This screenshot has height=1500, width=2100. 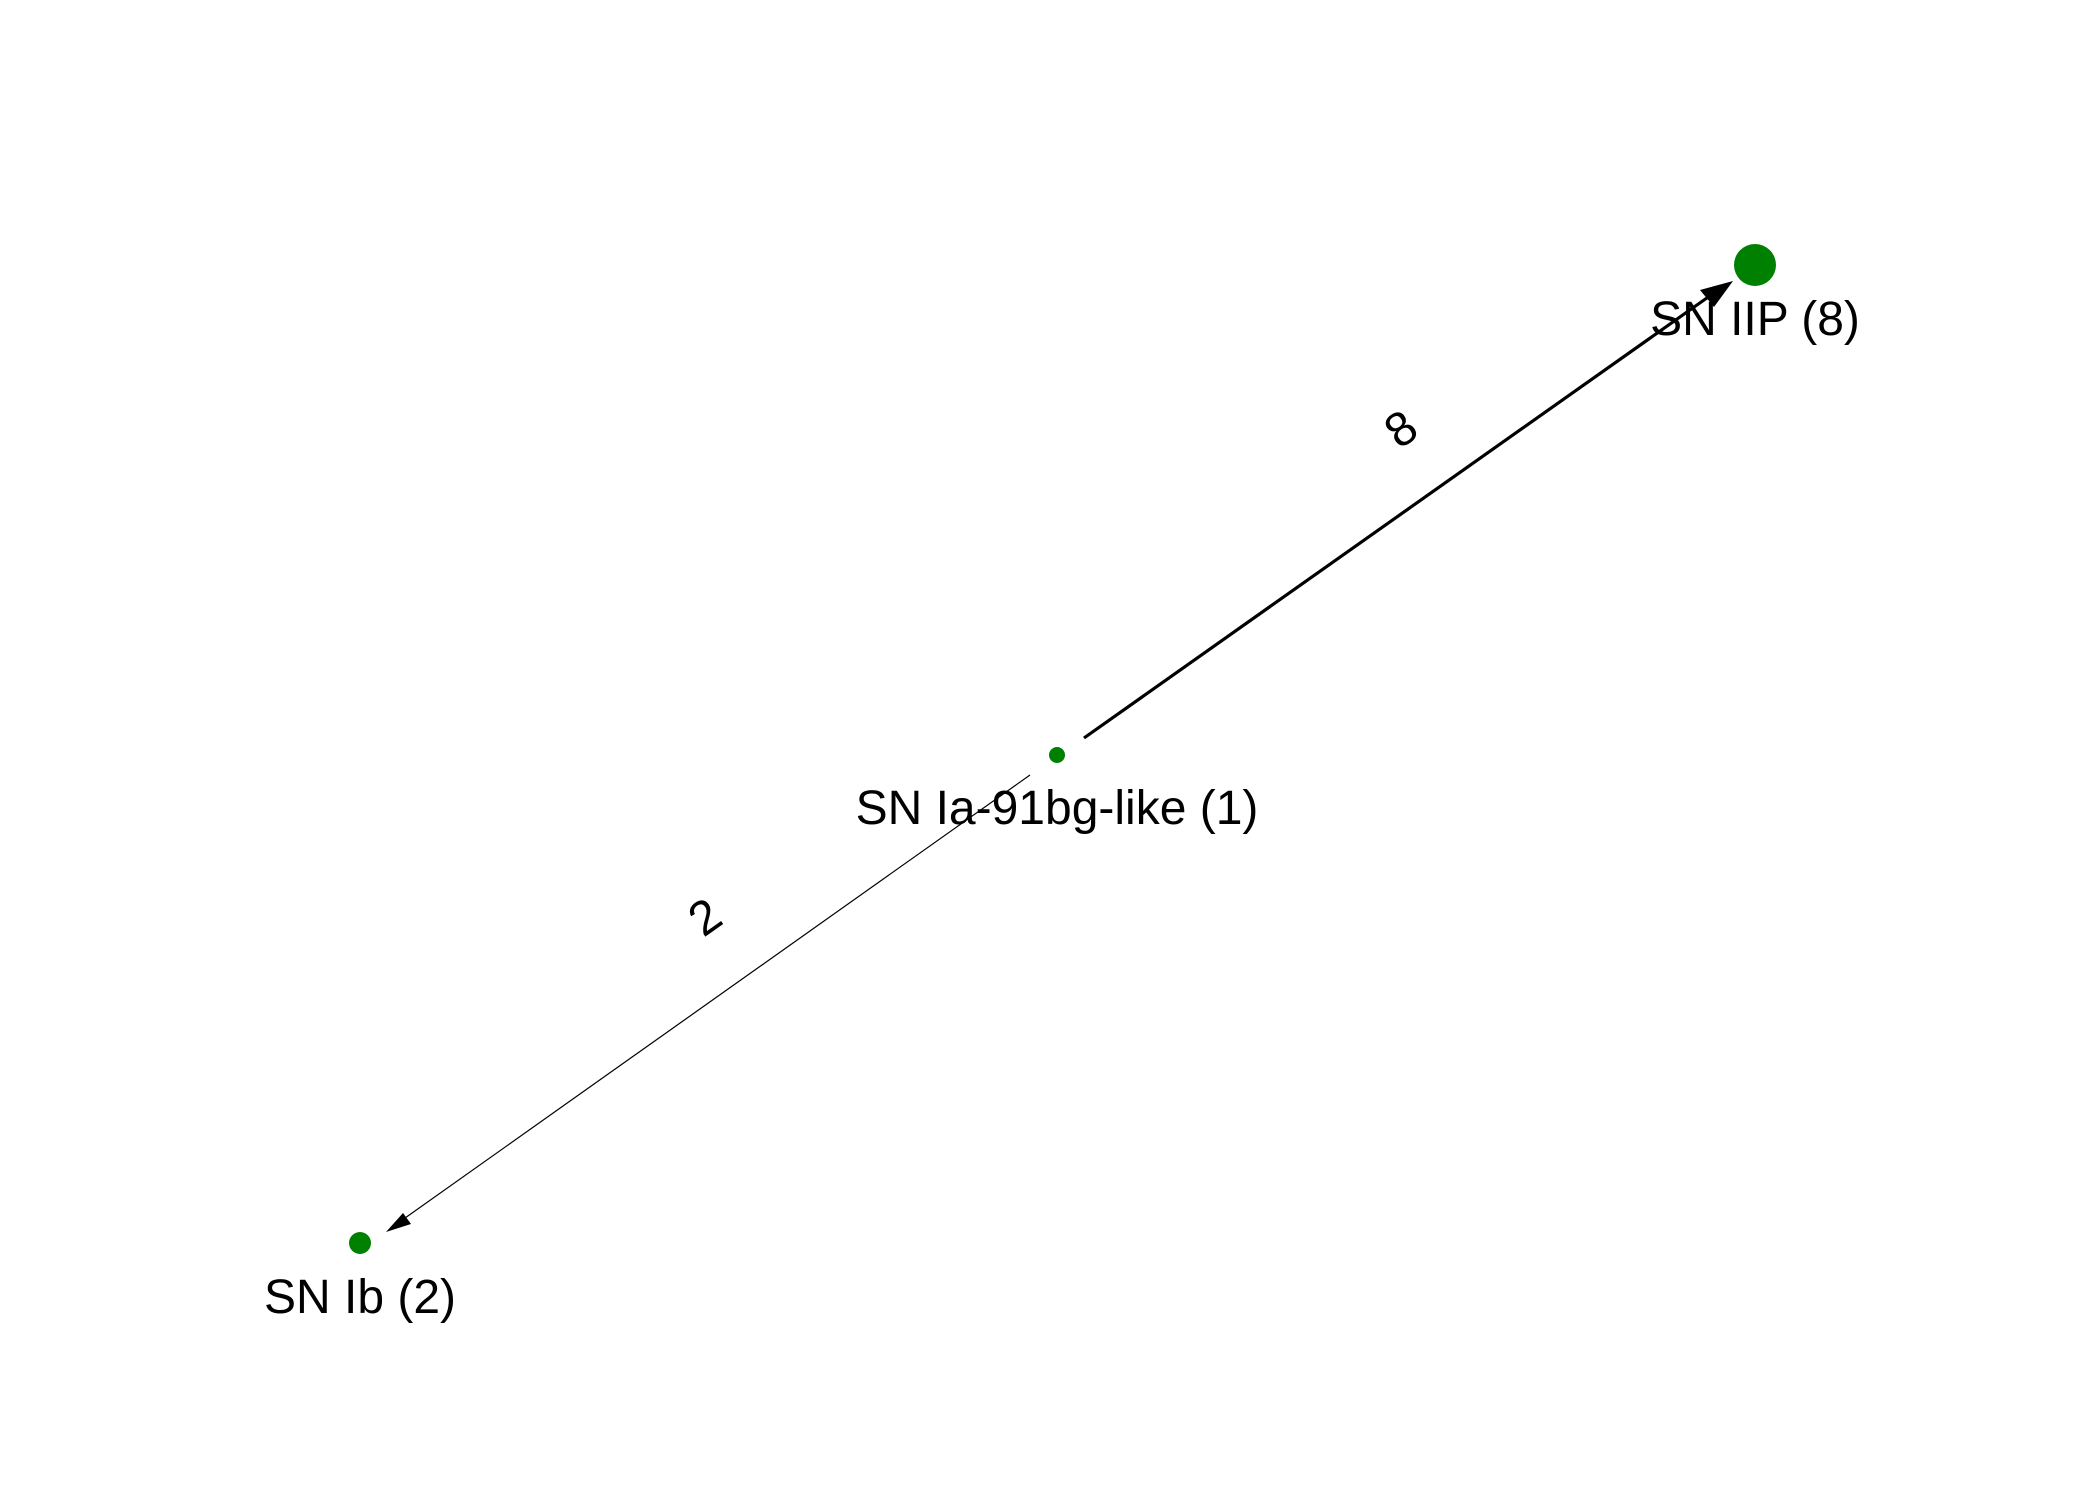 What do you see at coordinates (1401, 429) in the screenshot?
I see `edge-label-iip: 8` at bounding box center [1401, 429].